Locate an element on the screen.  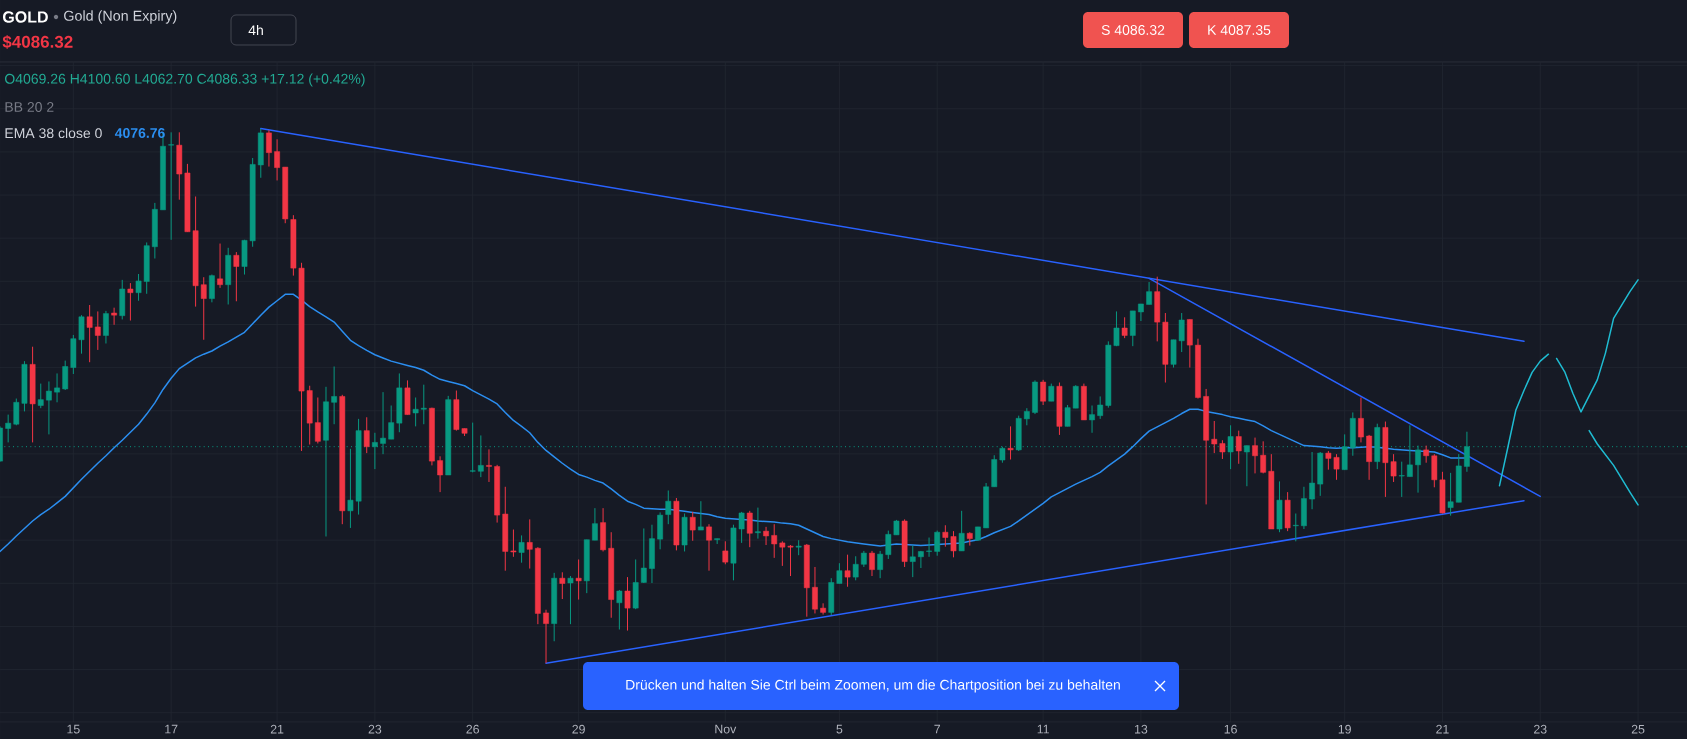
x-tick-label: 5 is located at coordinates (839, 729).